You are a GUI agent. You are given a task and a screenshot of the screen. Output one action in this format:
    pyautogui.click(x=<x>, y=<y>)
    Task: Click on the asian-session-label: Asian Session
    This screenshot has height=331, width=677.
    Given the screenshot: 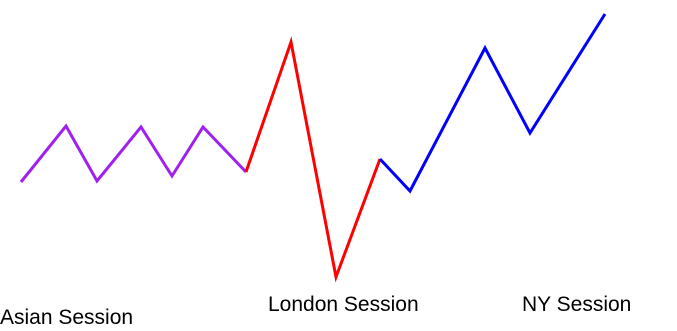 What is the action you would take?
    pyautogui.click(x=67, y=317)
    